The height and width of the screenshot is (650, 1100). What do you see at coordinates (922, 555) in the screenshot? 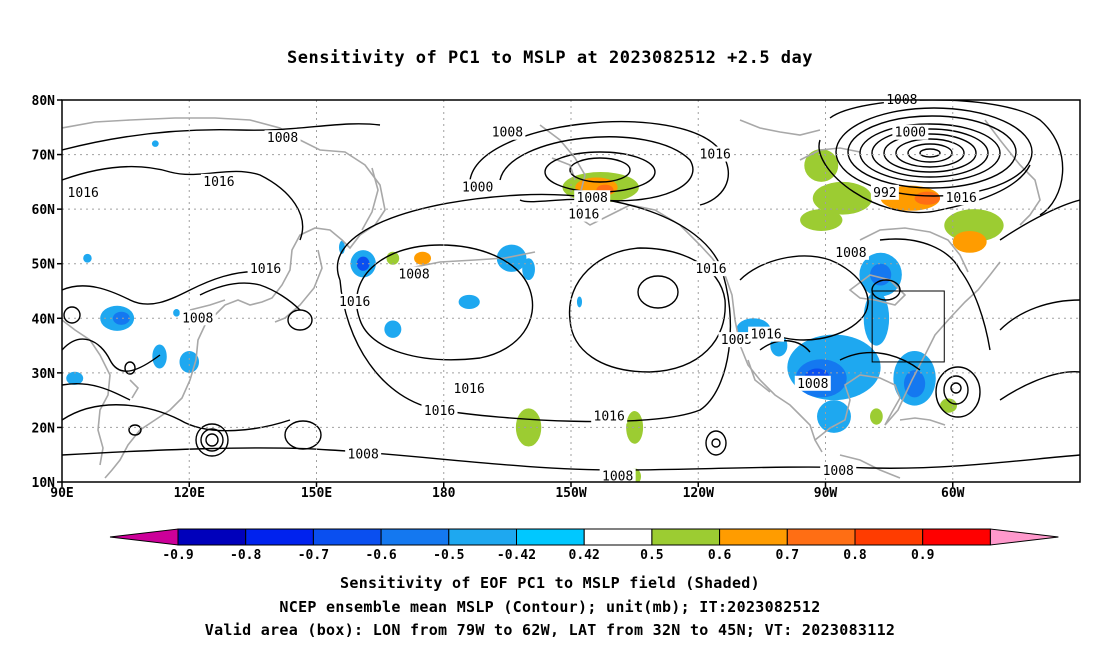
I see `colorbar-tick-label: 0.9` at bounding box center [922, 555].